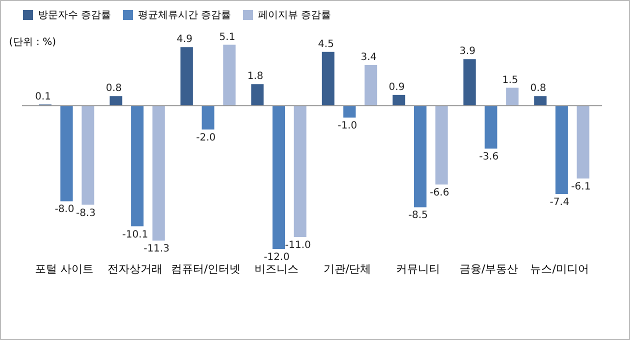 The width and height of the screenshot is (630, 340). Describe the element at coordinates (135, 234) in the screenshot. I see `data-label: -10.1` at that location.